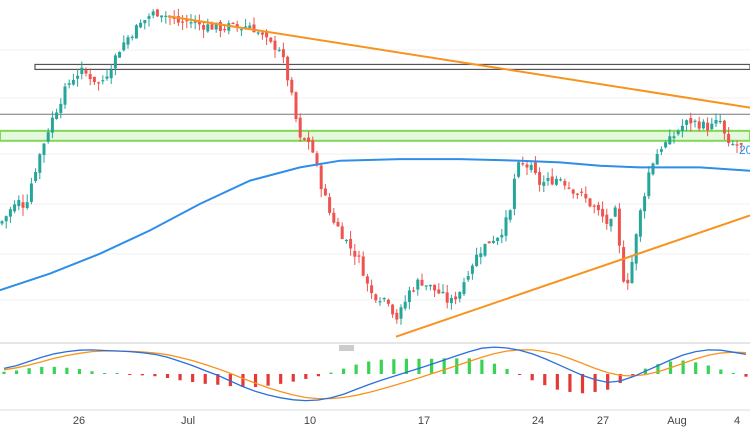  What do you see at coordinates (346, 348) in the screenshot?
I see `pane-resize-handle-icon` at bounding box center [346, 348].